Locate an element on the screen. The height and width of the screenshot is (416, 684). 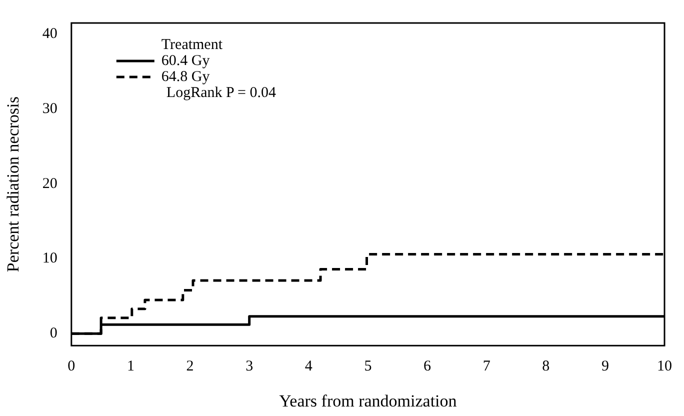
legend-title: Treatment is located at coordinates (192, 44).